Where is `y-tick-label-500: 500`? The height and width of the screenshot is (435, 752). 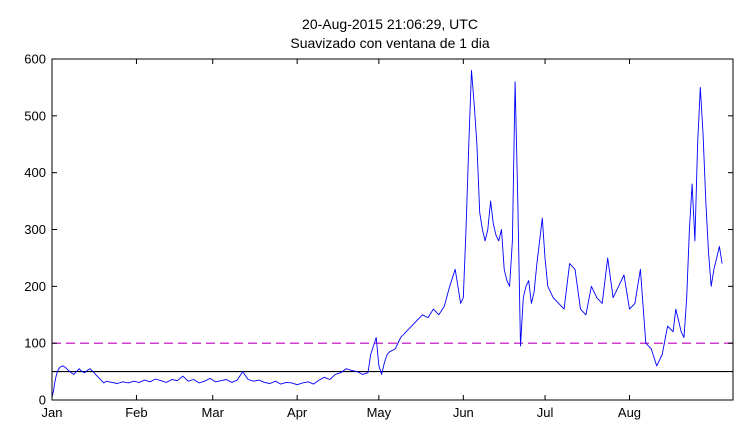
y-tick-label-500: 500 is located at coordinates (35, 115).